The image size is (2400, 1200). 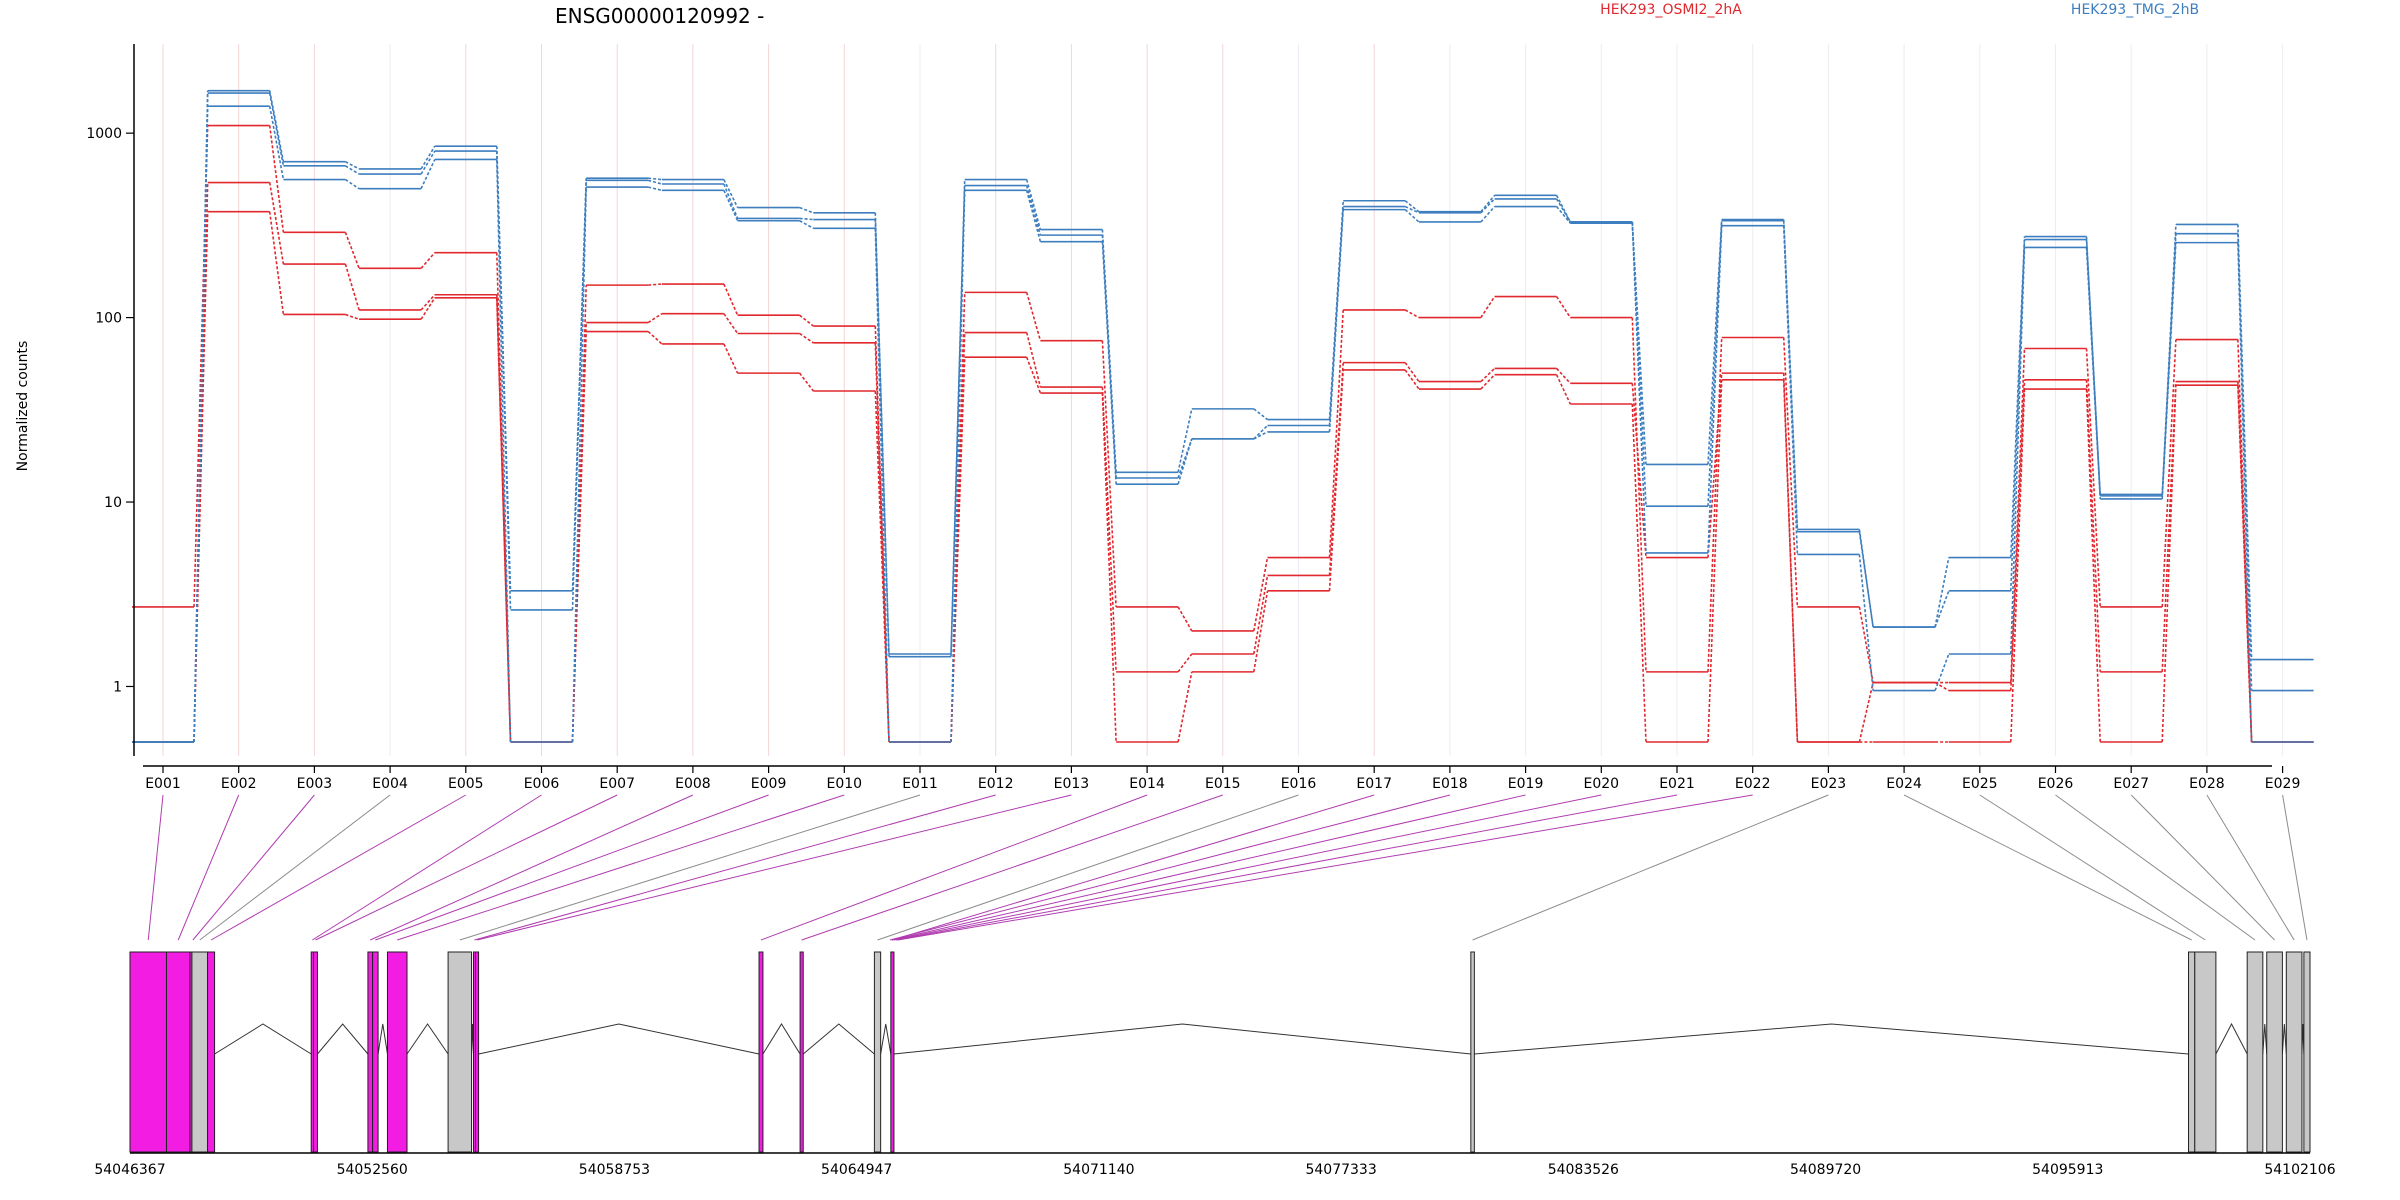 What do you see at coordinates (117, 687) in the screenshot?
I see `y-tick-label: 1` at bounding box center [117, 687].